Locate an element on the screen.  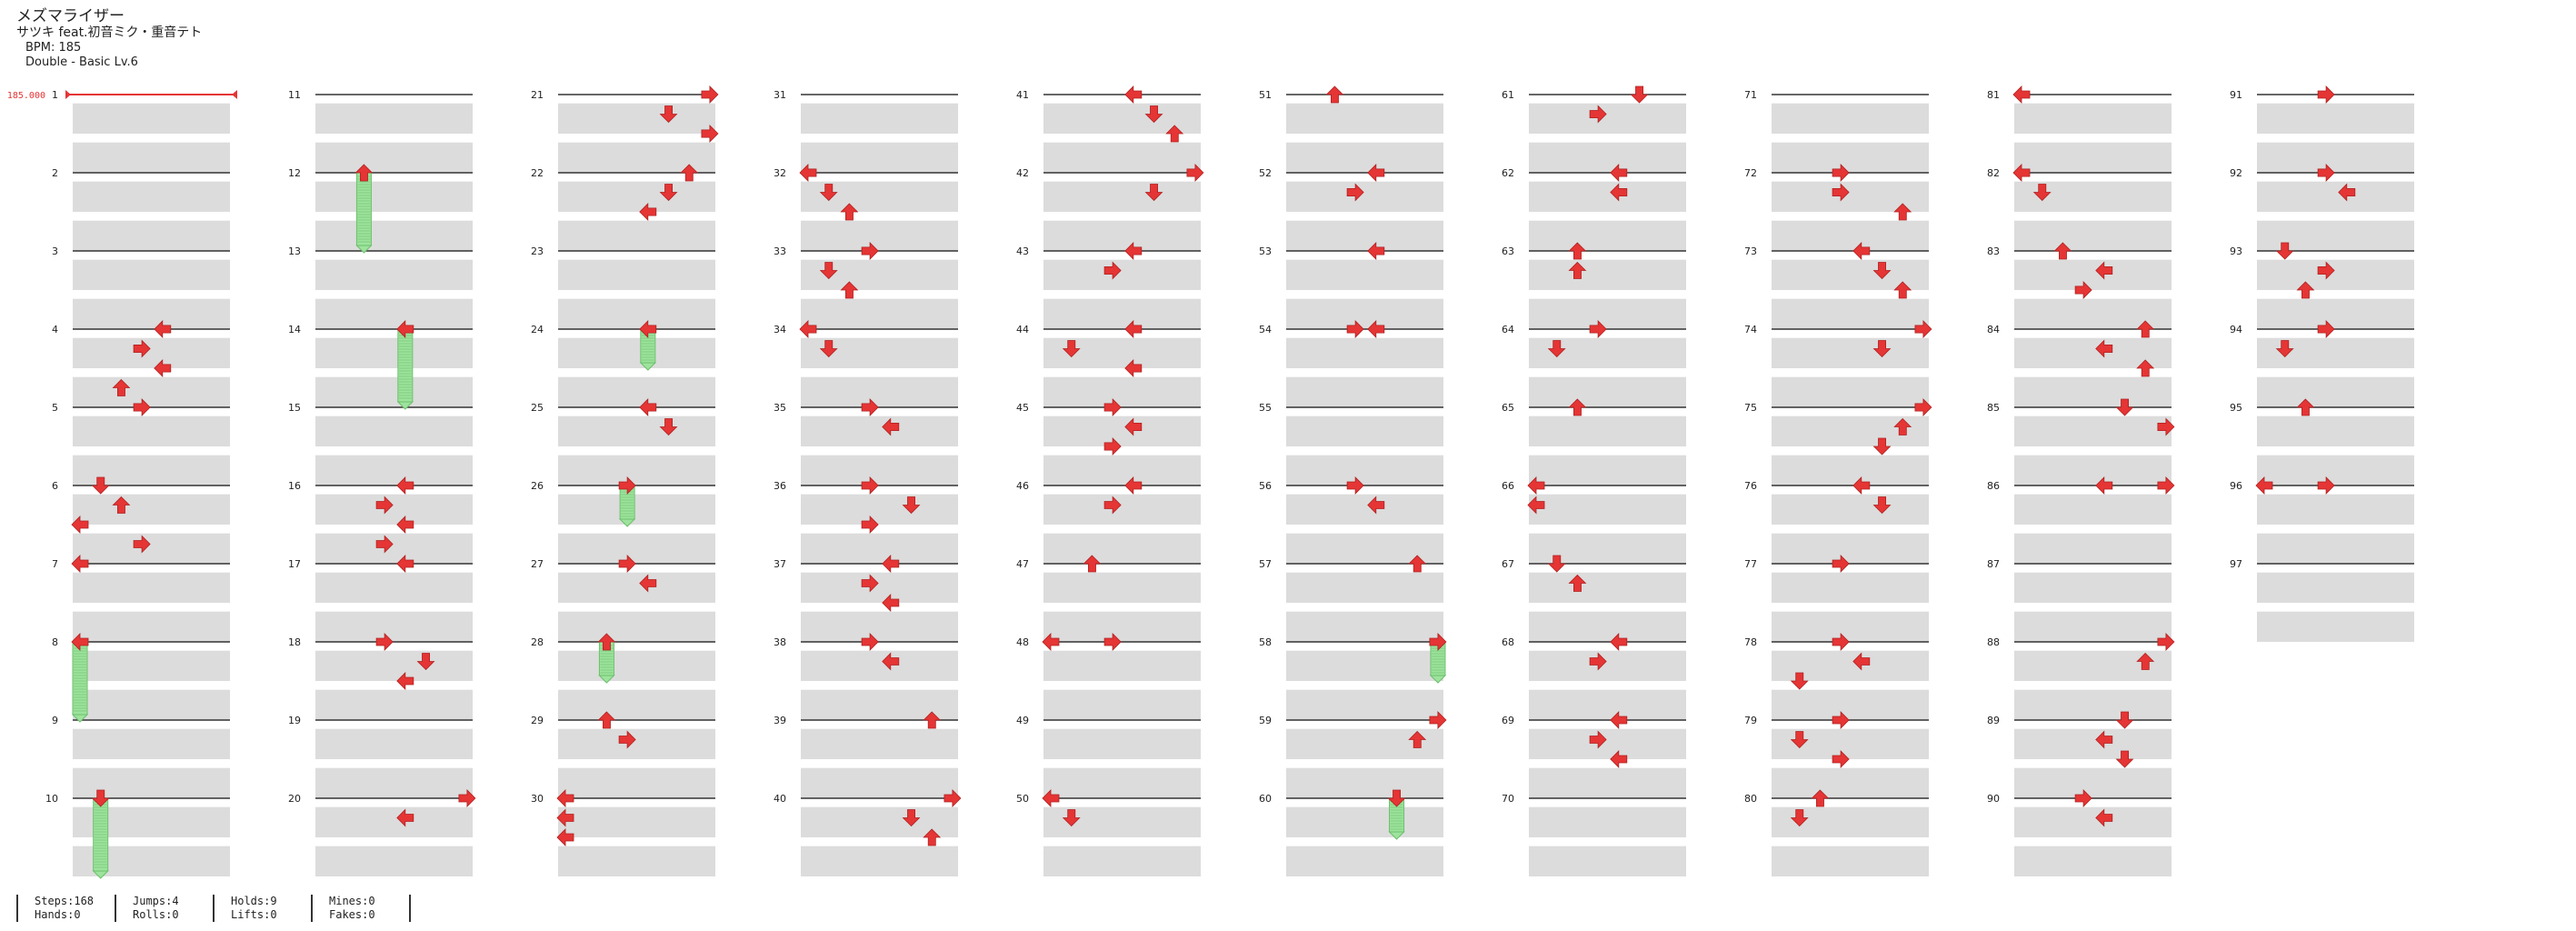
measure-86: 86 is located at coordinates (2079, 522).